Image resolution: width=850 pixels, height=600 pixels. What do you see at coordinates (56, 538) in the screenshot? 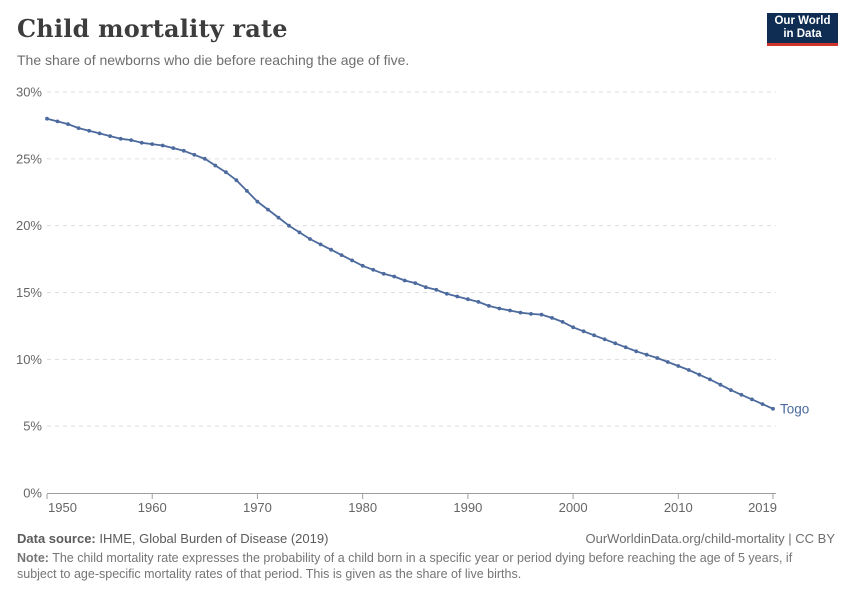
I see `data-source-label: Data source:` at bounding box center [56, 538].